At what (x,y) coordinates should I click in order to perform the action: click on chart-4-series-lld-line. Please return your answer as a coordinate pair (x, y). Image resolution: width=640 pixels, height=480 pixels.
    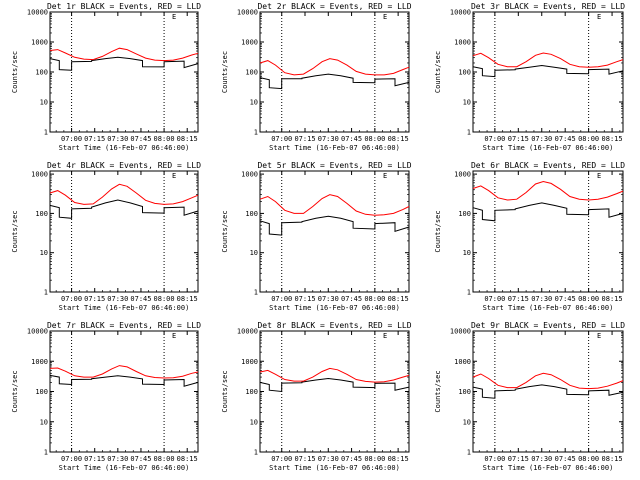
    Looking at the image, I should click on (124, 194).